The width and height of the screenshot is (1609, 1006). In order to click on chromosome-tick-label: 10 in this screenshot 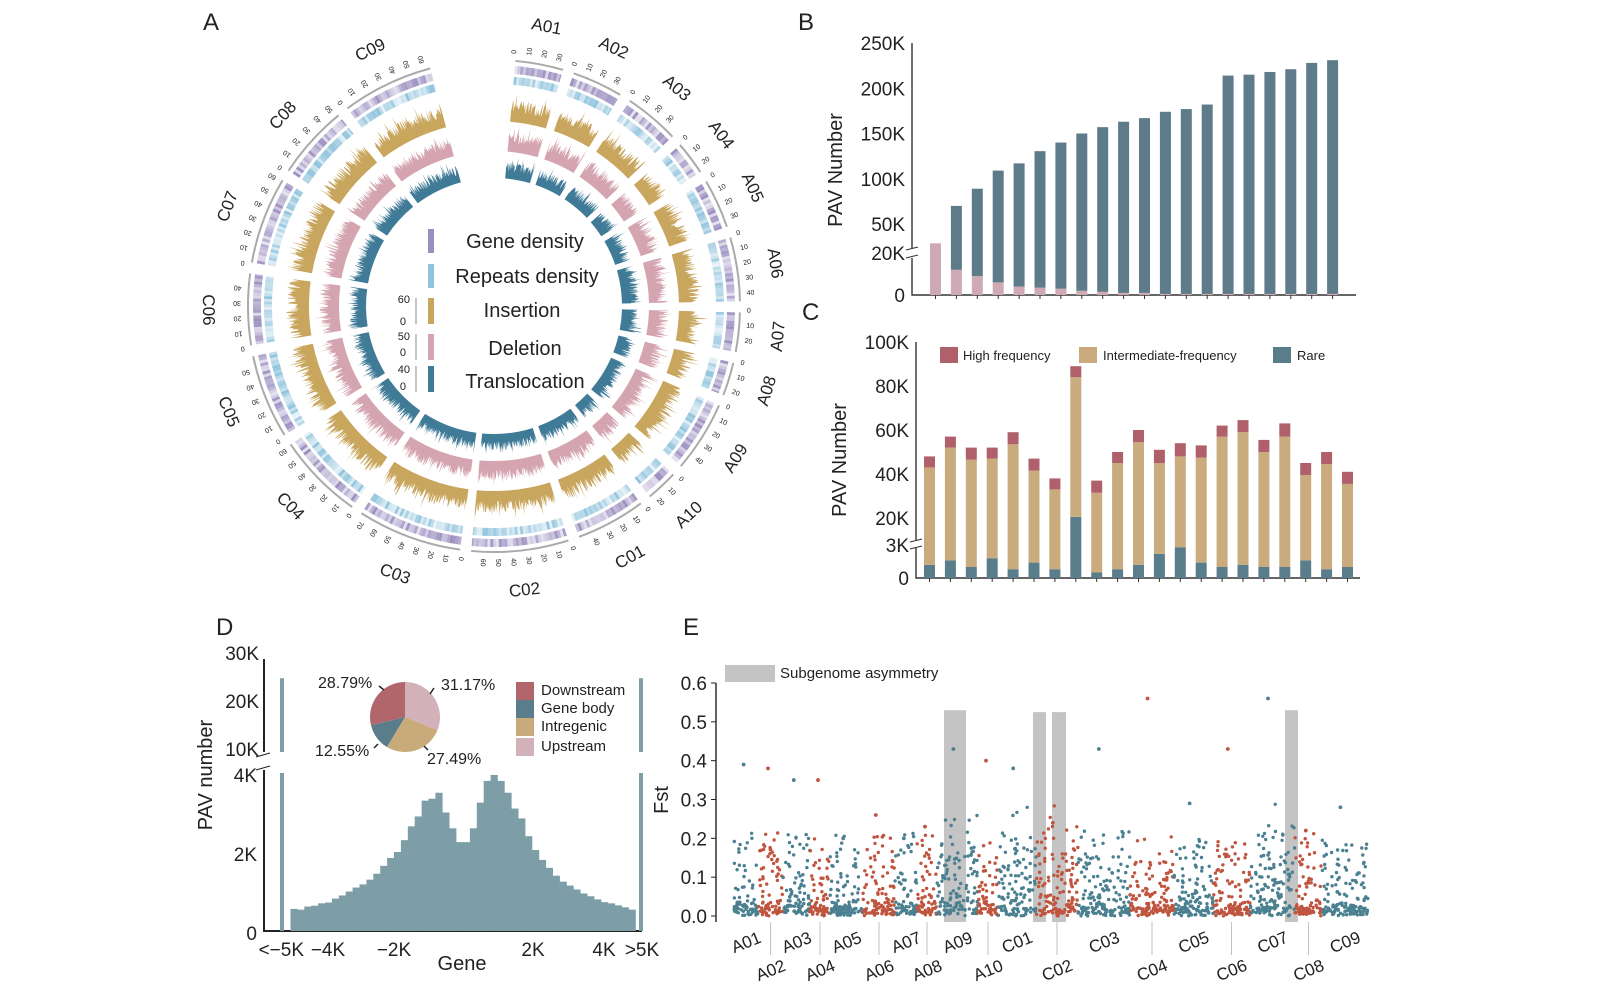, I will do `click(636, 520)`.